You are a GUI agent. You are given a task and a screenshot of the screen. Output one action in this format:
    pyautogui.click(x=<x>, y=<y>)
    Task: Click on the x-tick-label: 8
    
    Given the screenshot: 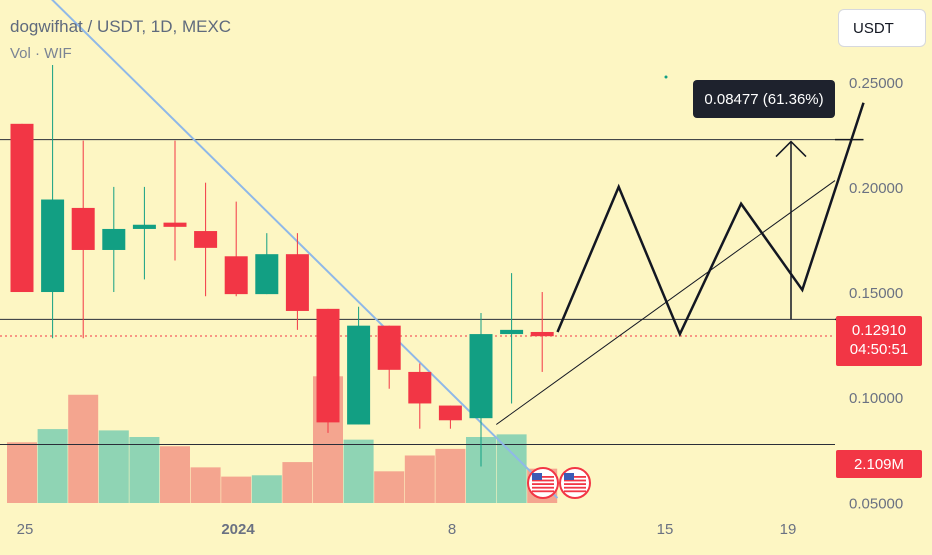 What is the action you would take?
    pyautogui.click(x=452, y=529)
    